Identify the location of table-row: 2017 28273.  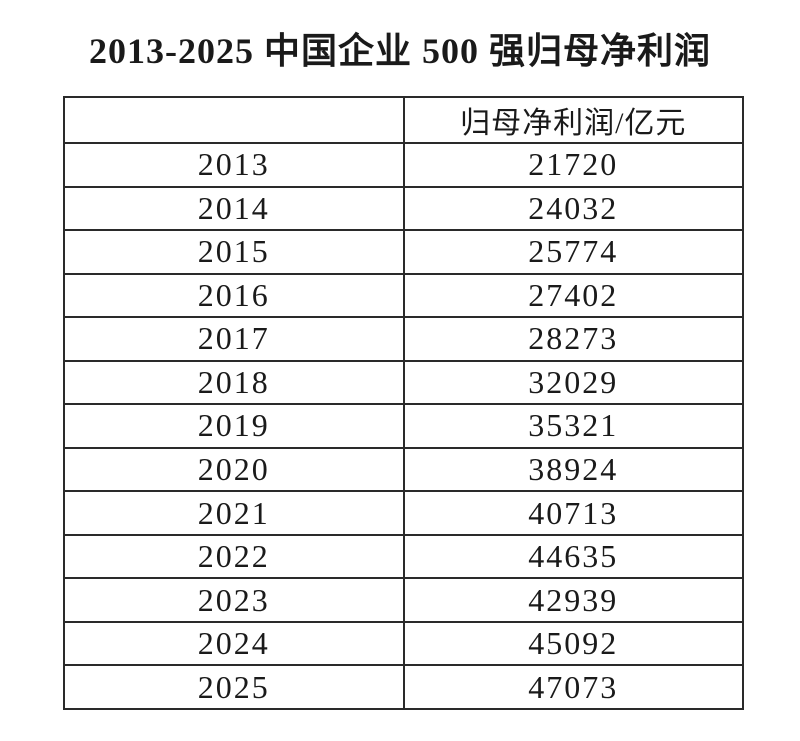
(403, 339).